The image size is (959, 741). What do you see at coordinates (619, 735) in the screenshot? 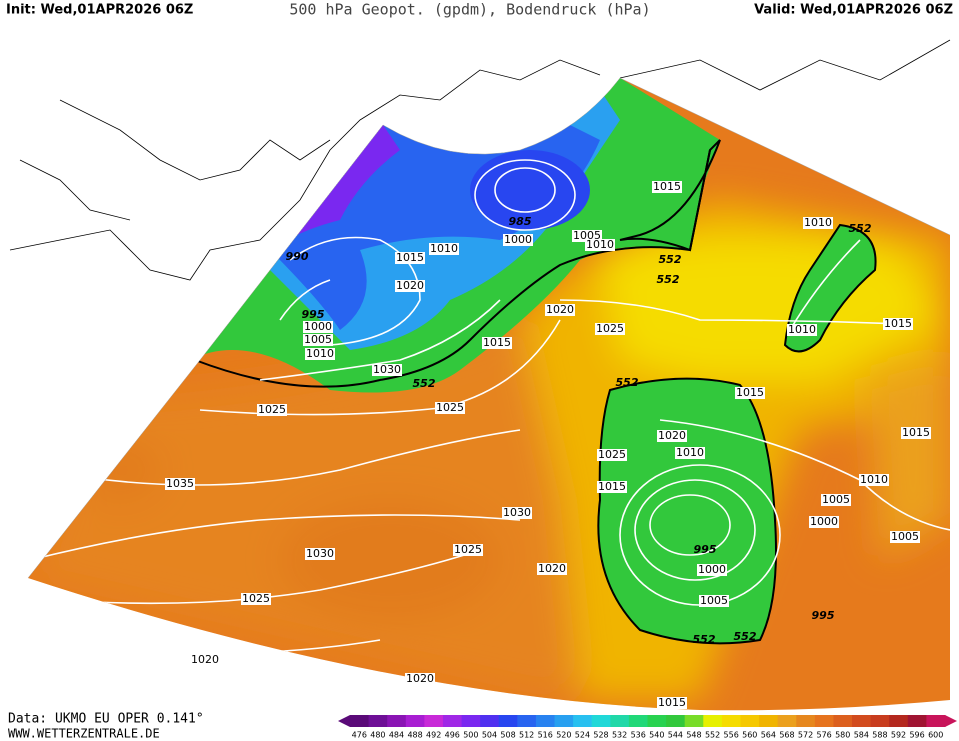
I see `colorbar-label: 532` at bounding box center [619, 735].